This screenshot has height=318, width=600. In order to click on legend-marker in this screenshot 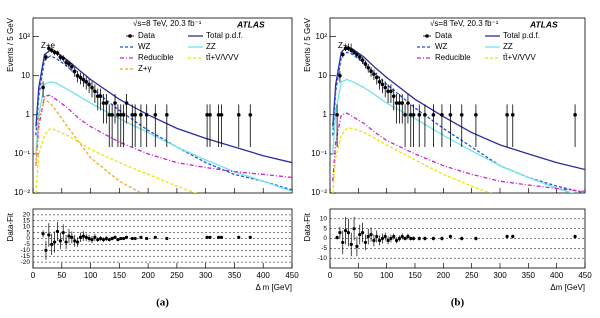, I will do `click(130, 36)`.